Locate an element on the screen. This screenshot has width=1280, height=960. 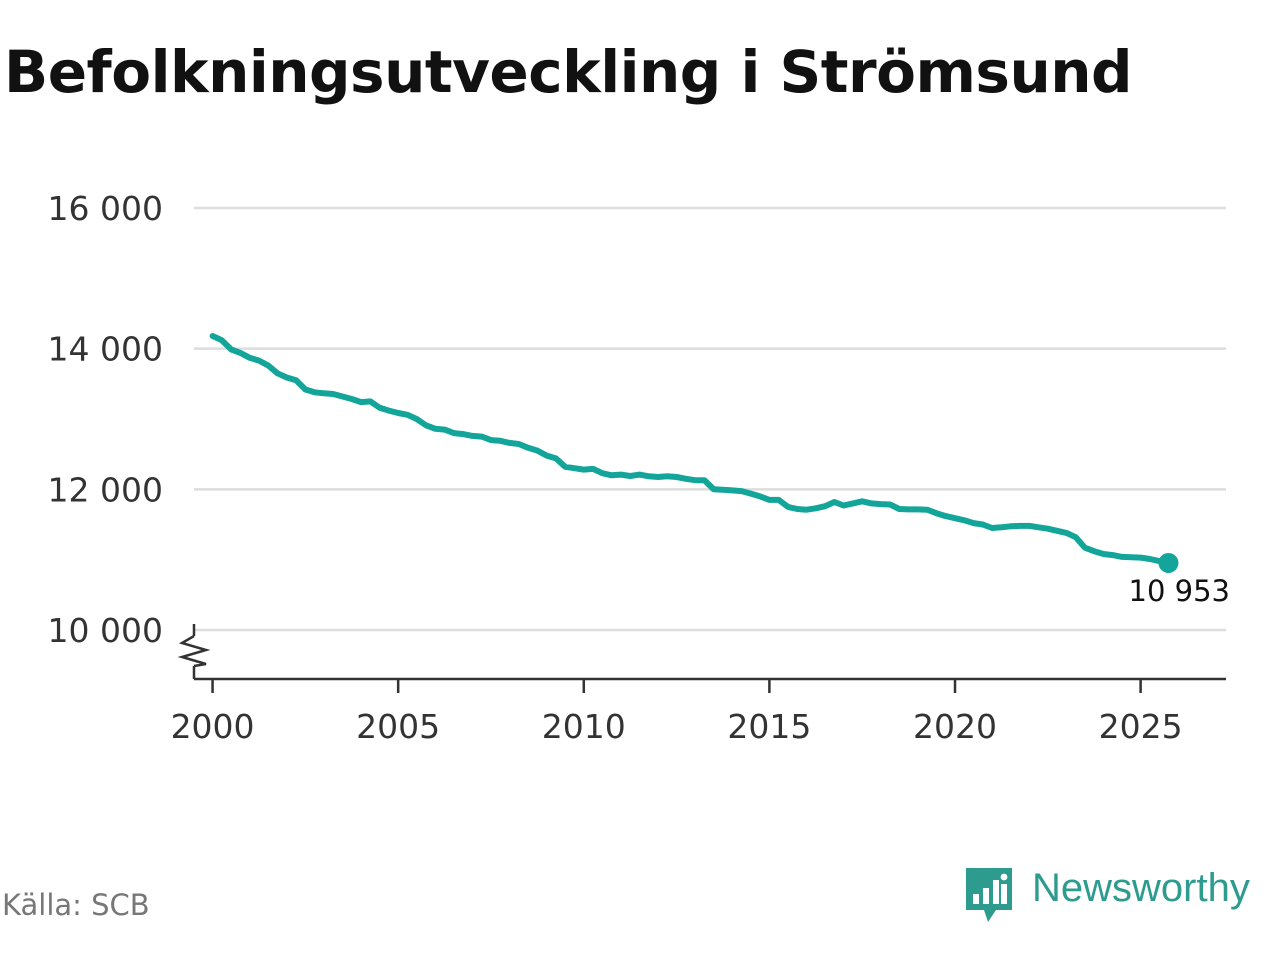
source-note: Källa: SCB is located at coordinates (76, 905).